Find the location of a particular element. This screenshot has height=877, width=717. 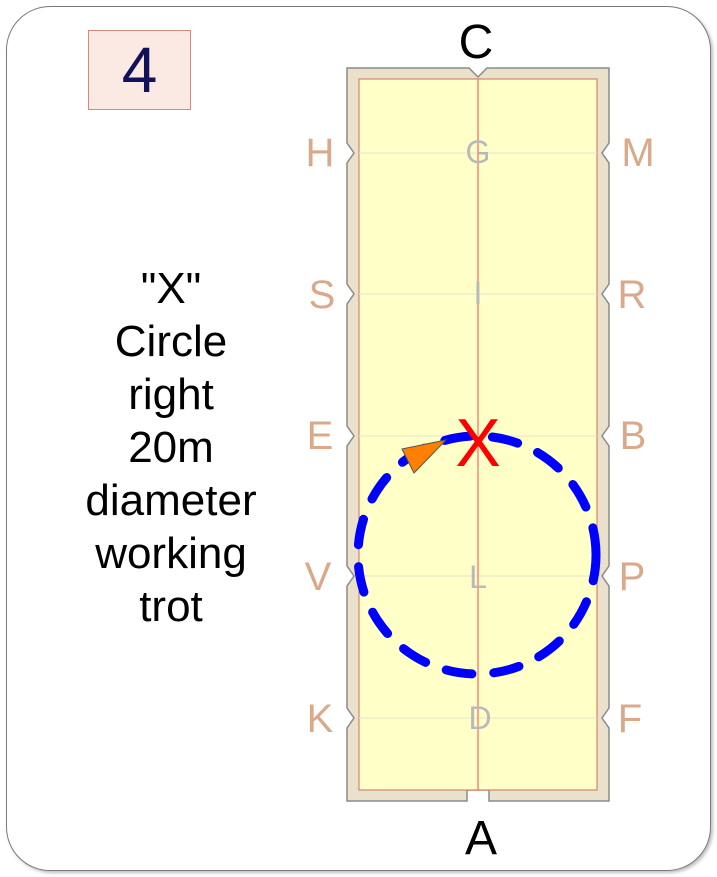

letter-k: K is located at coordinates (320, 719).